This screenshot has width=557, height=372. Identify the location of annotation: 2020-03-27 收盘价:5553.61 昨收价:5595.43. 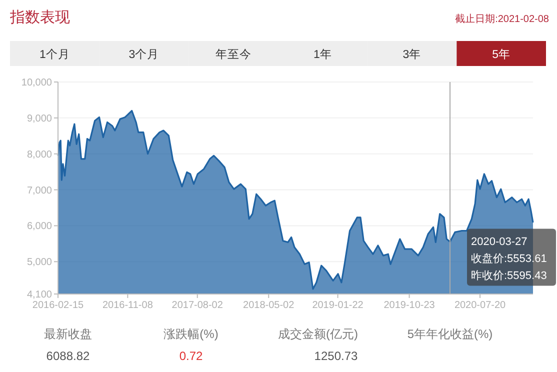
(509, 259).